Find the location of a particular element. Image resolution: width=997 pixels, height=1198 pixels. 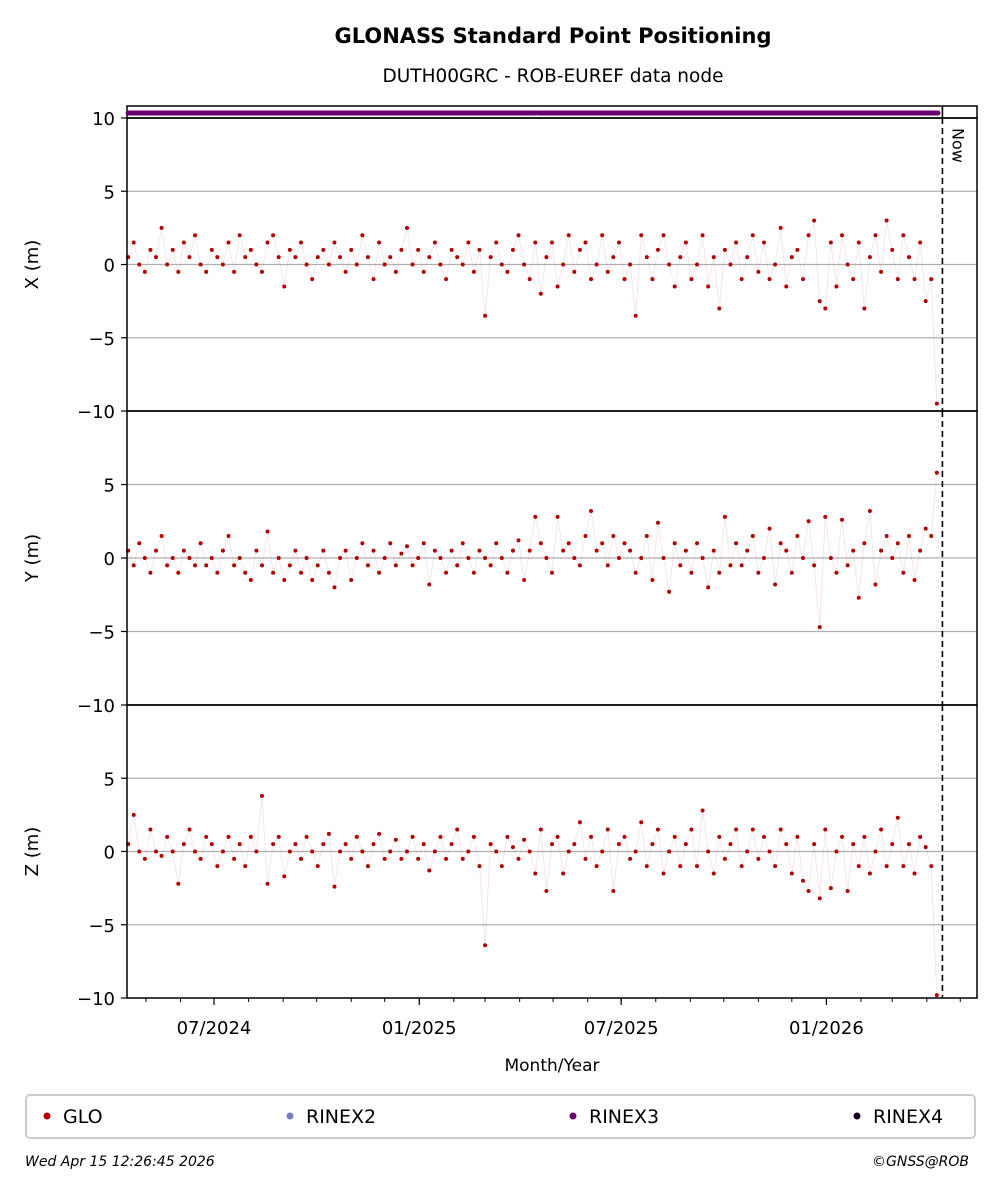

legend-label-rinex3: RINEX3 is located at coordinates (624, 1117).